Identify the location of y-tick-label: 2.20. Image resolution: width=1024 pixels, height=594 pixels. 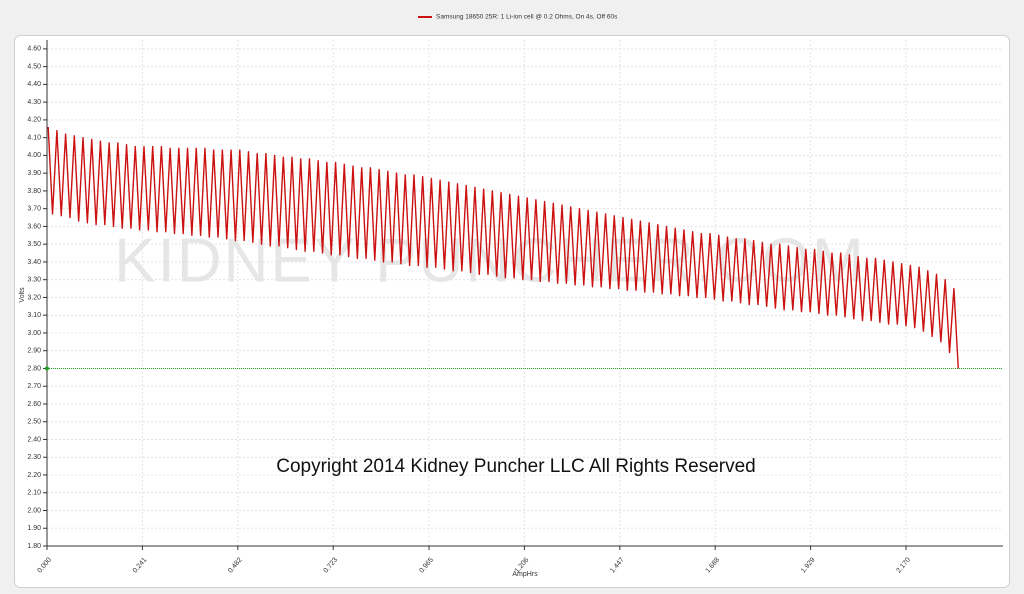
(34, 475).